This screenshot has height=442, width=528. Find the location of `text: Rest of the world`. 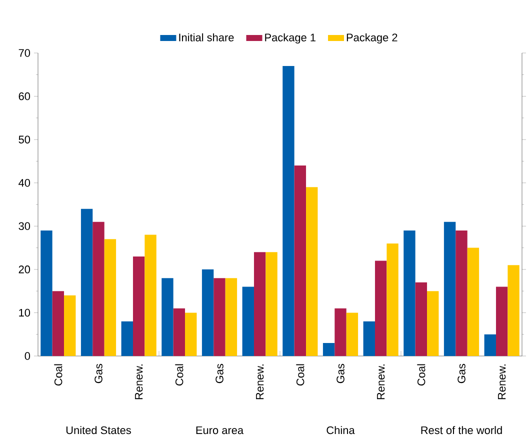

text: Rest of the world is located at coordinates (461, 430).